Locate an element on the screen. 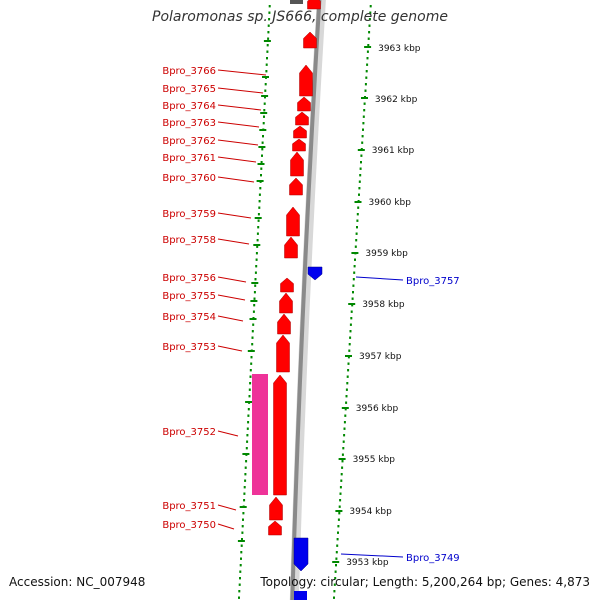 The image size is (600, 600). gene-label-Bpro_3759: Bpro_3759 is located at coordinates (189, 214).